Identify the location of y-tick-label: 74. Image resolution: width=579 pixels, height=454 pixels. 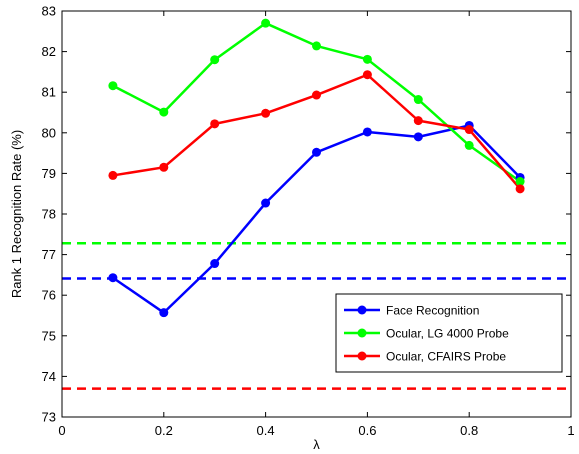
(49, 376).